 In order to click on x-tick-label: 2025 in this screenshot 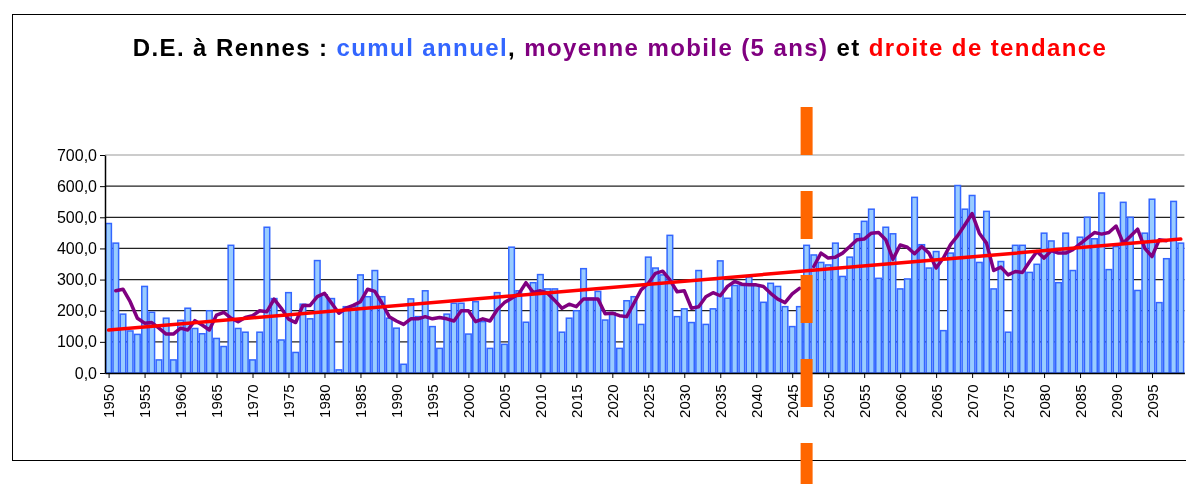, I will do `click(649, 401)`.